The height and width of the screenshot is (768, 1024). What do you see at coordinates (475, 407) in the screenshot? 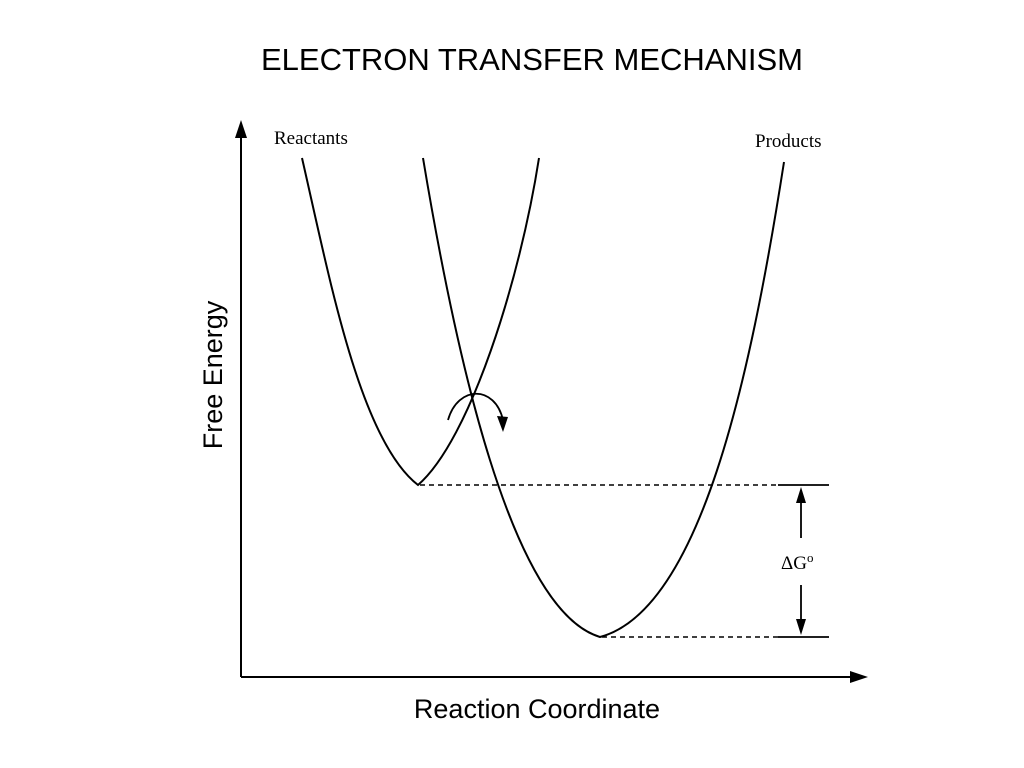
I see `curved-arrow-icon` at bounding box center [475, 407].